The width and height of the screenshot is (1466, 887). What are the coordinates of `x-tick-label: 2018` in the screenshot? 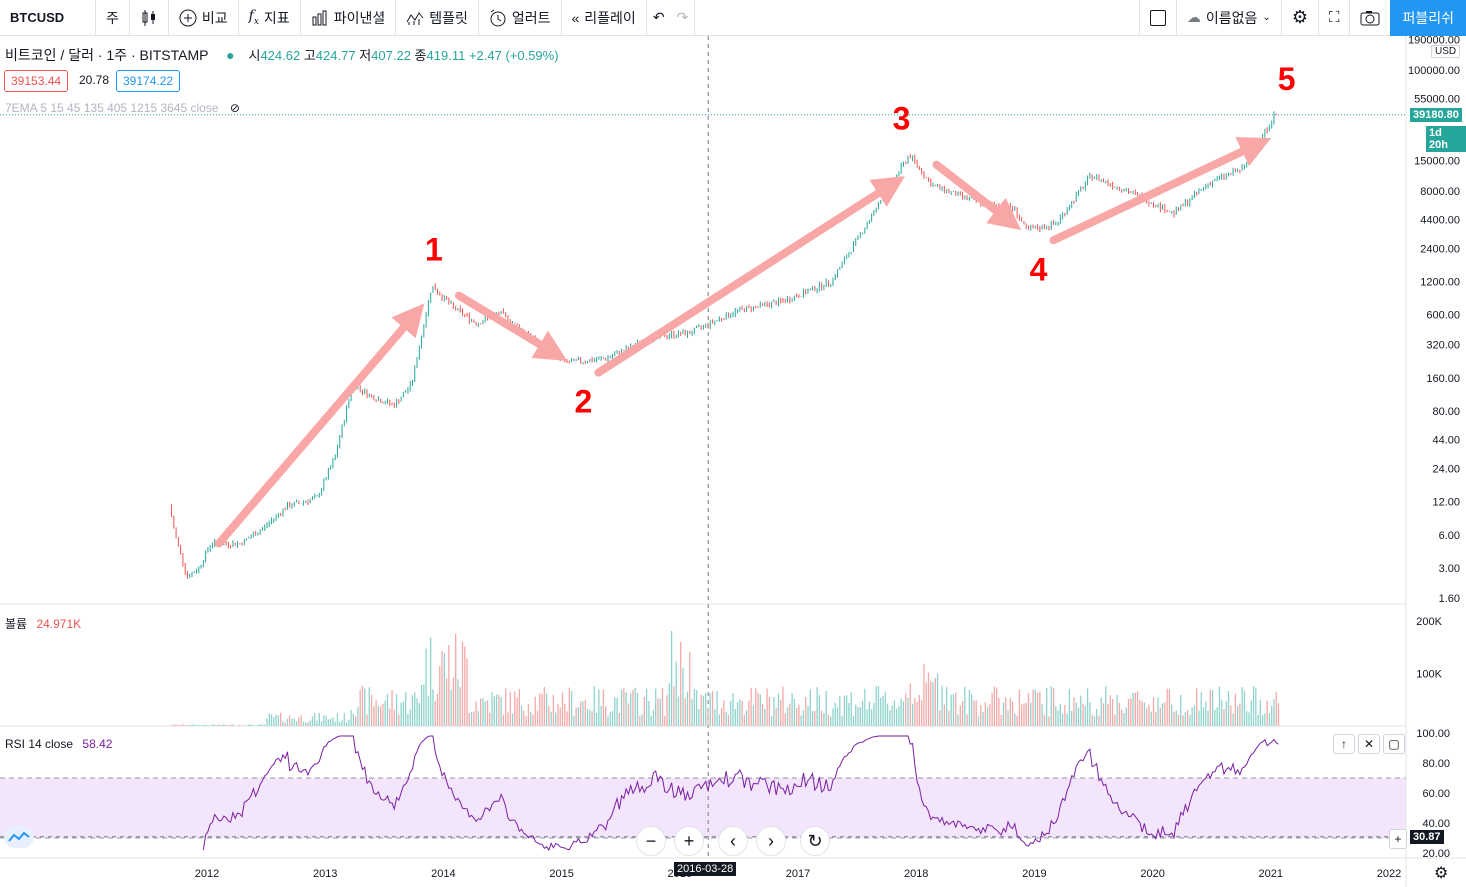 It's located at (916, 874).